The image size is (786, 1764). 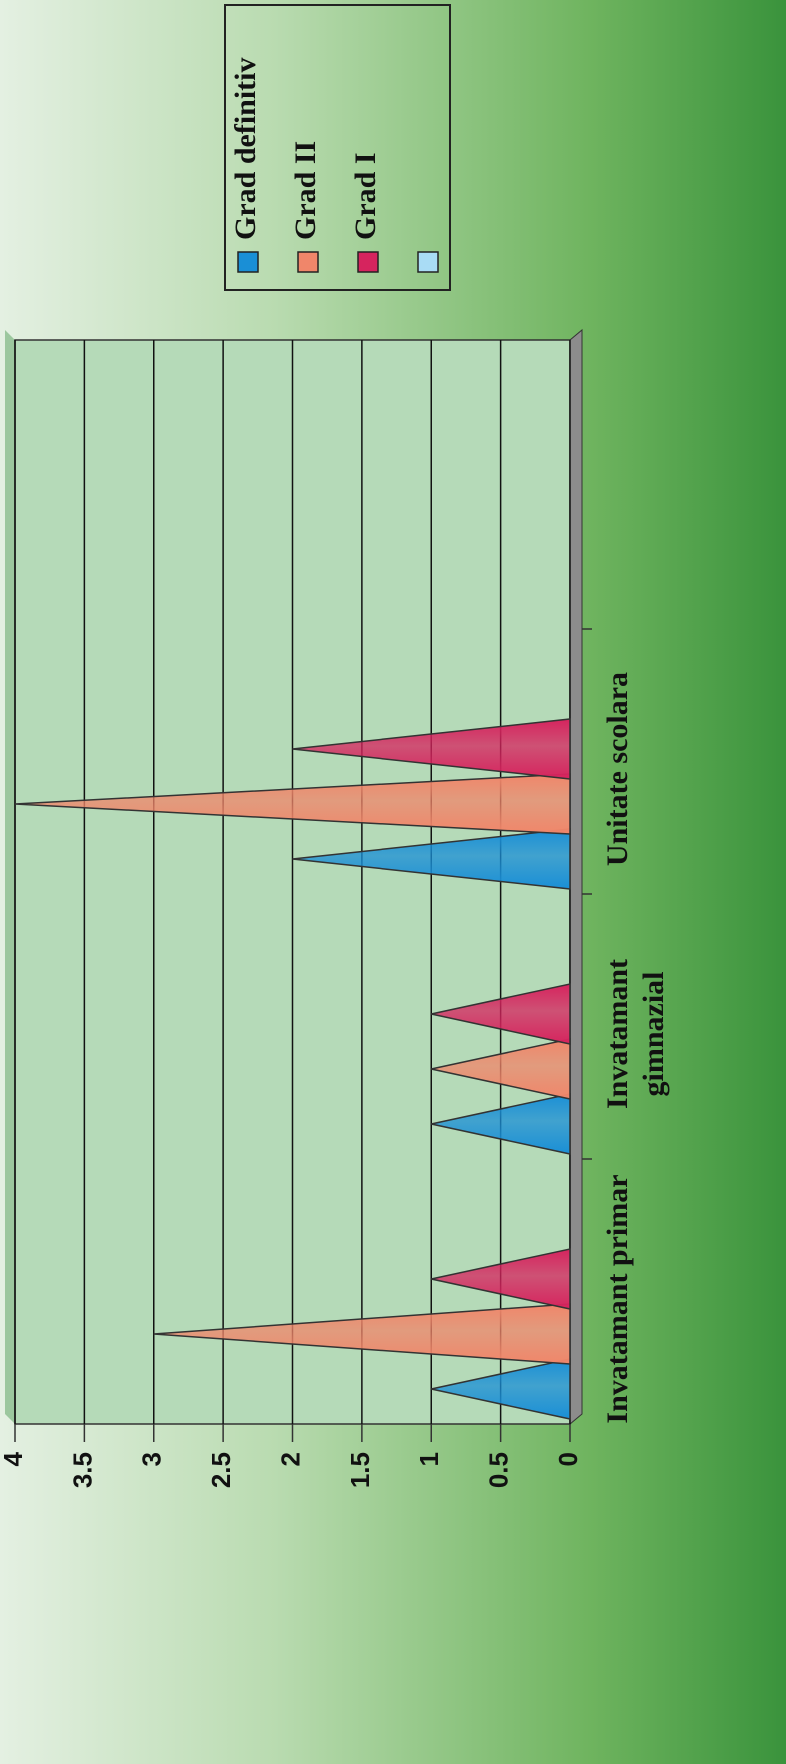 What do you see at coordinates (305, 190) in the screenshot?
I see `legend-label: Grad II` at bounding box center [305, 190].